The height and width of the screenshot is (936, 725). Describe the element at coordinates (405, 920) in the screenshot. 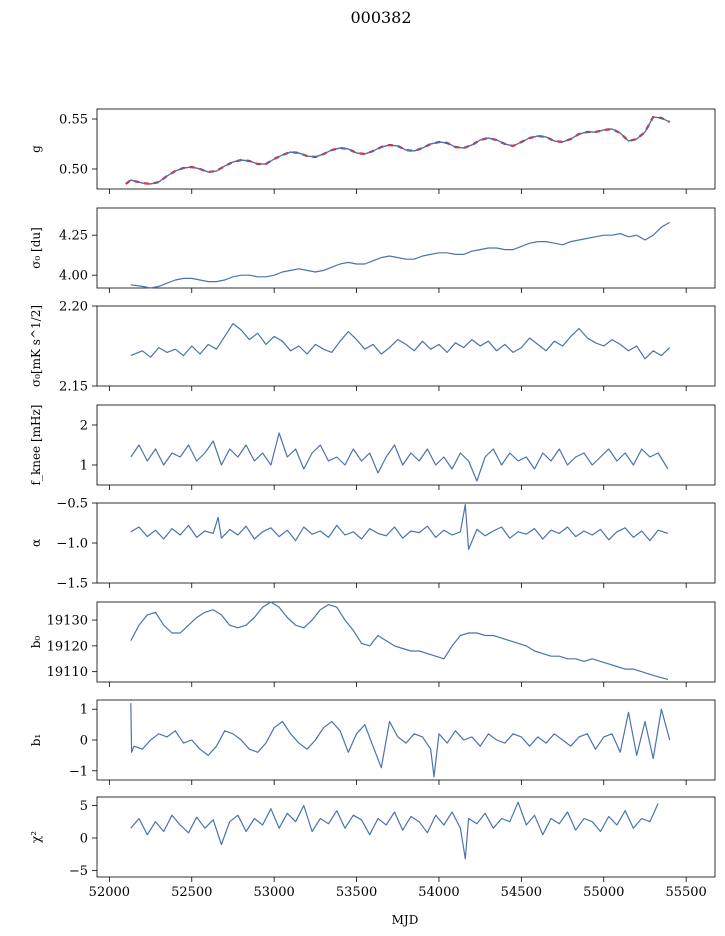

I see `x-axis-label: MJD` at that location.